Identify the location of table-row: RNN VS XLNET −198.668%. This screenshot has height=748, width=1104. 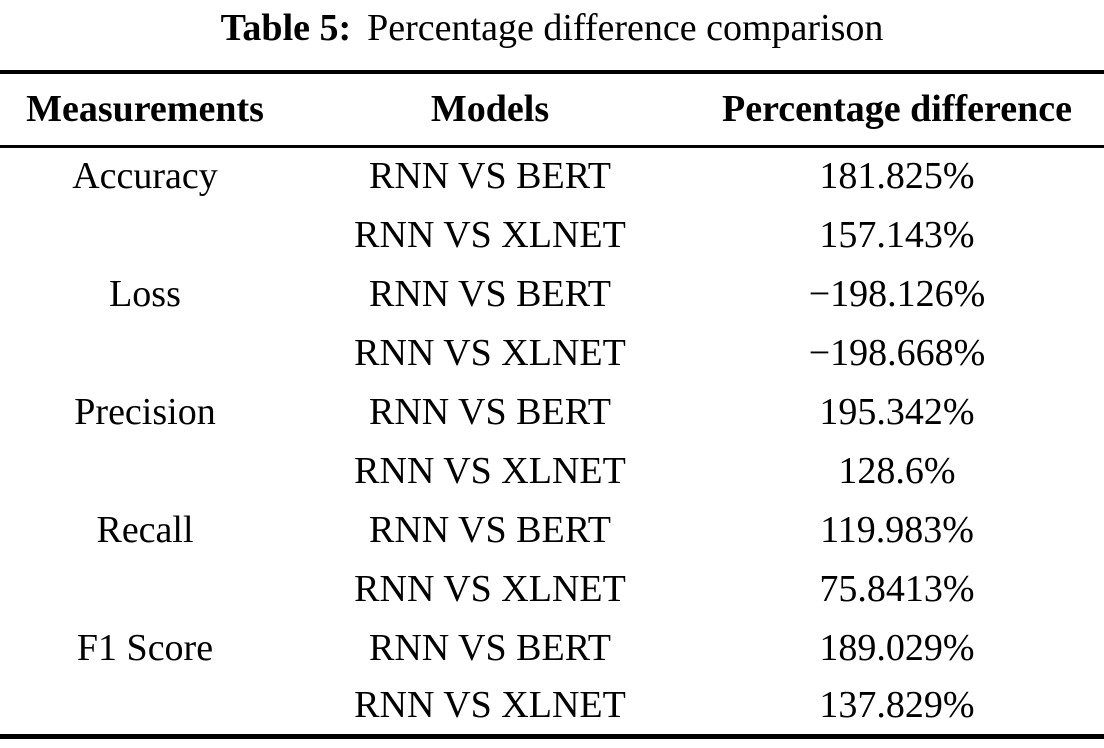
(552, 352).